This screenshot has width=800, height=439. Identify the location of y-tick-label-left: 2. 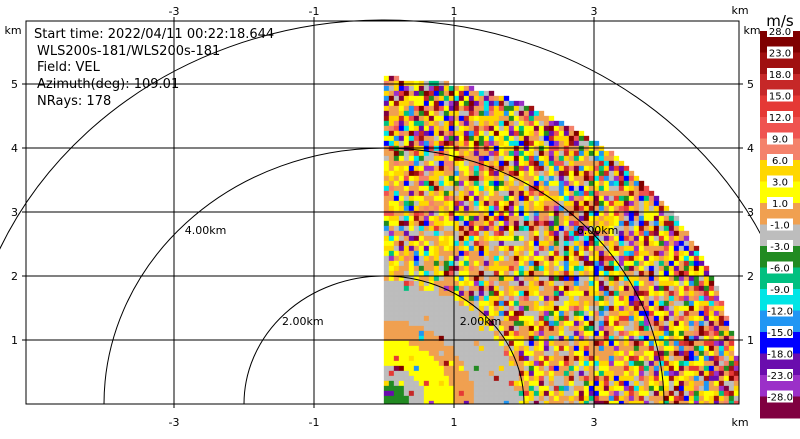
(14, 276).